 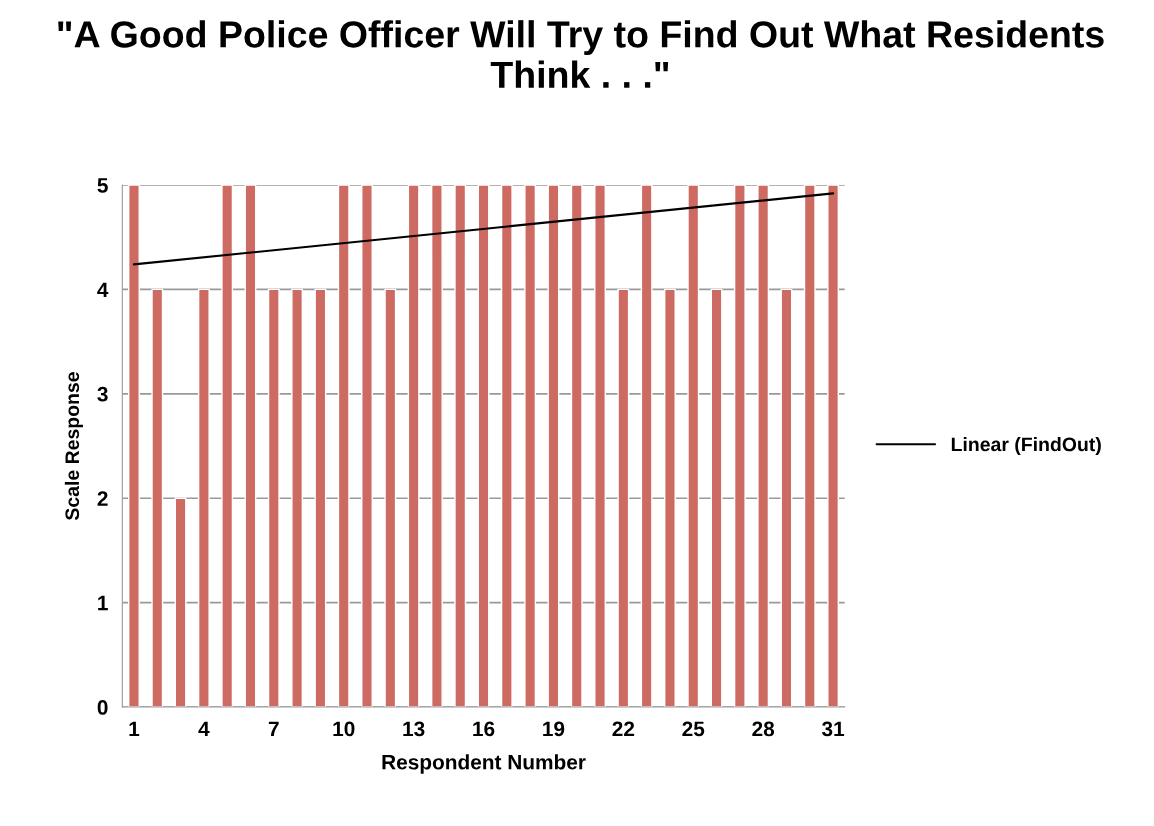 I want to click on y-tick-label: 5, so click(x=102, y=185).